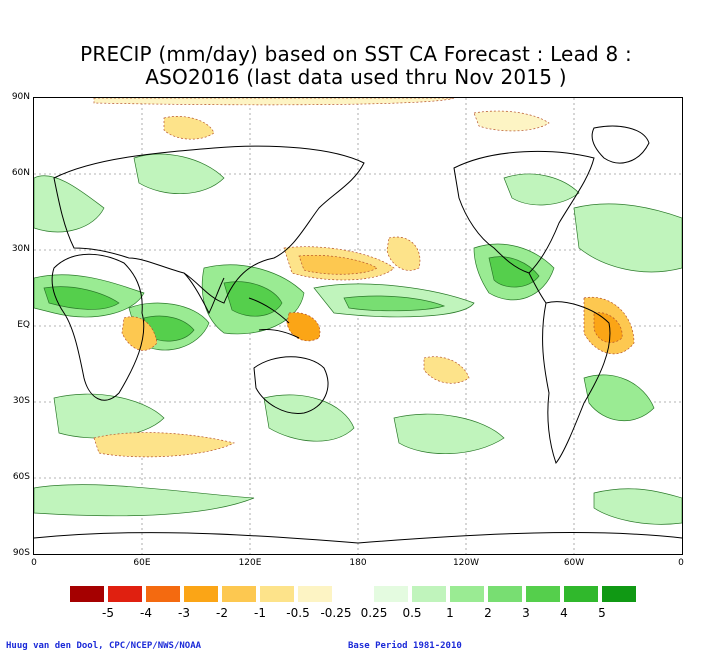 The height and width of the screenshot is (651, 712). Describe the element at coordinates (466, 563) in the screenshot. I see `x-tick-label: 120W` at that location.